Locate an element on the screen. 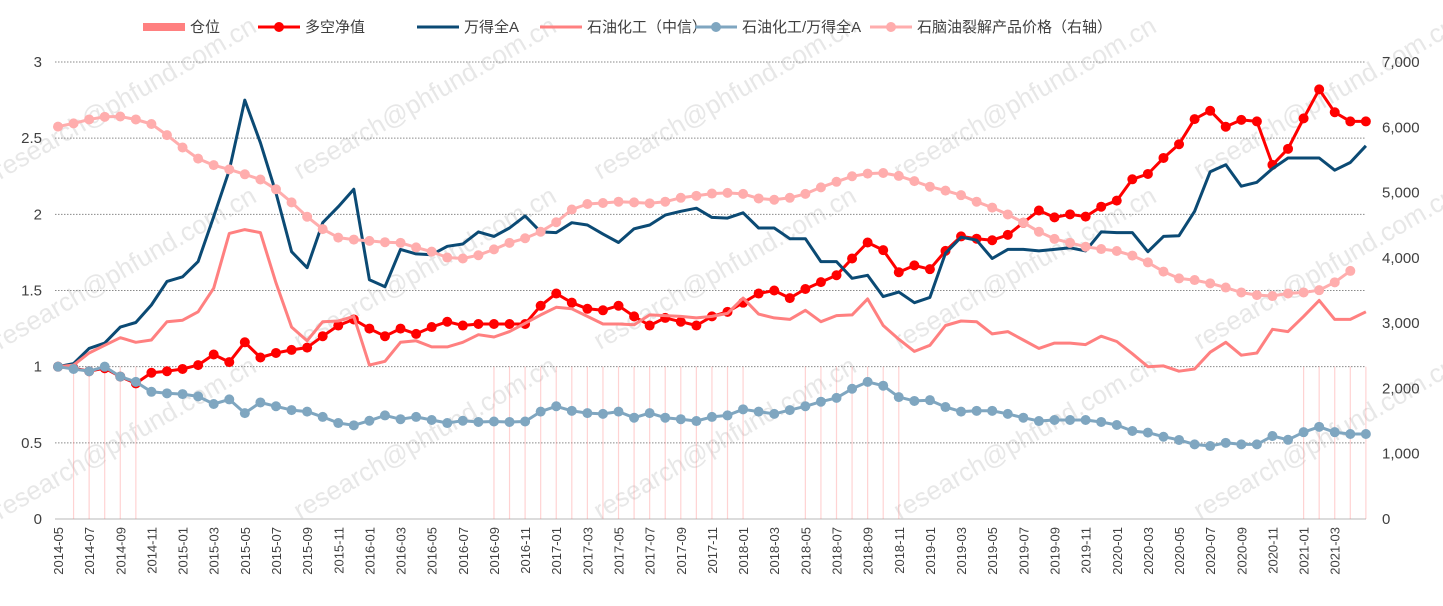 Image resolution: width=1443 pixels, height=606 pixels. x-axis-tick: 2018-07 is located at coordinates (837, 551).